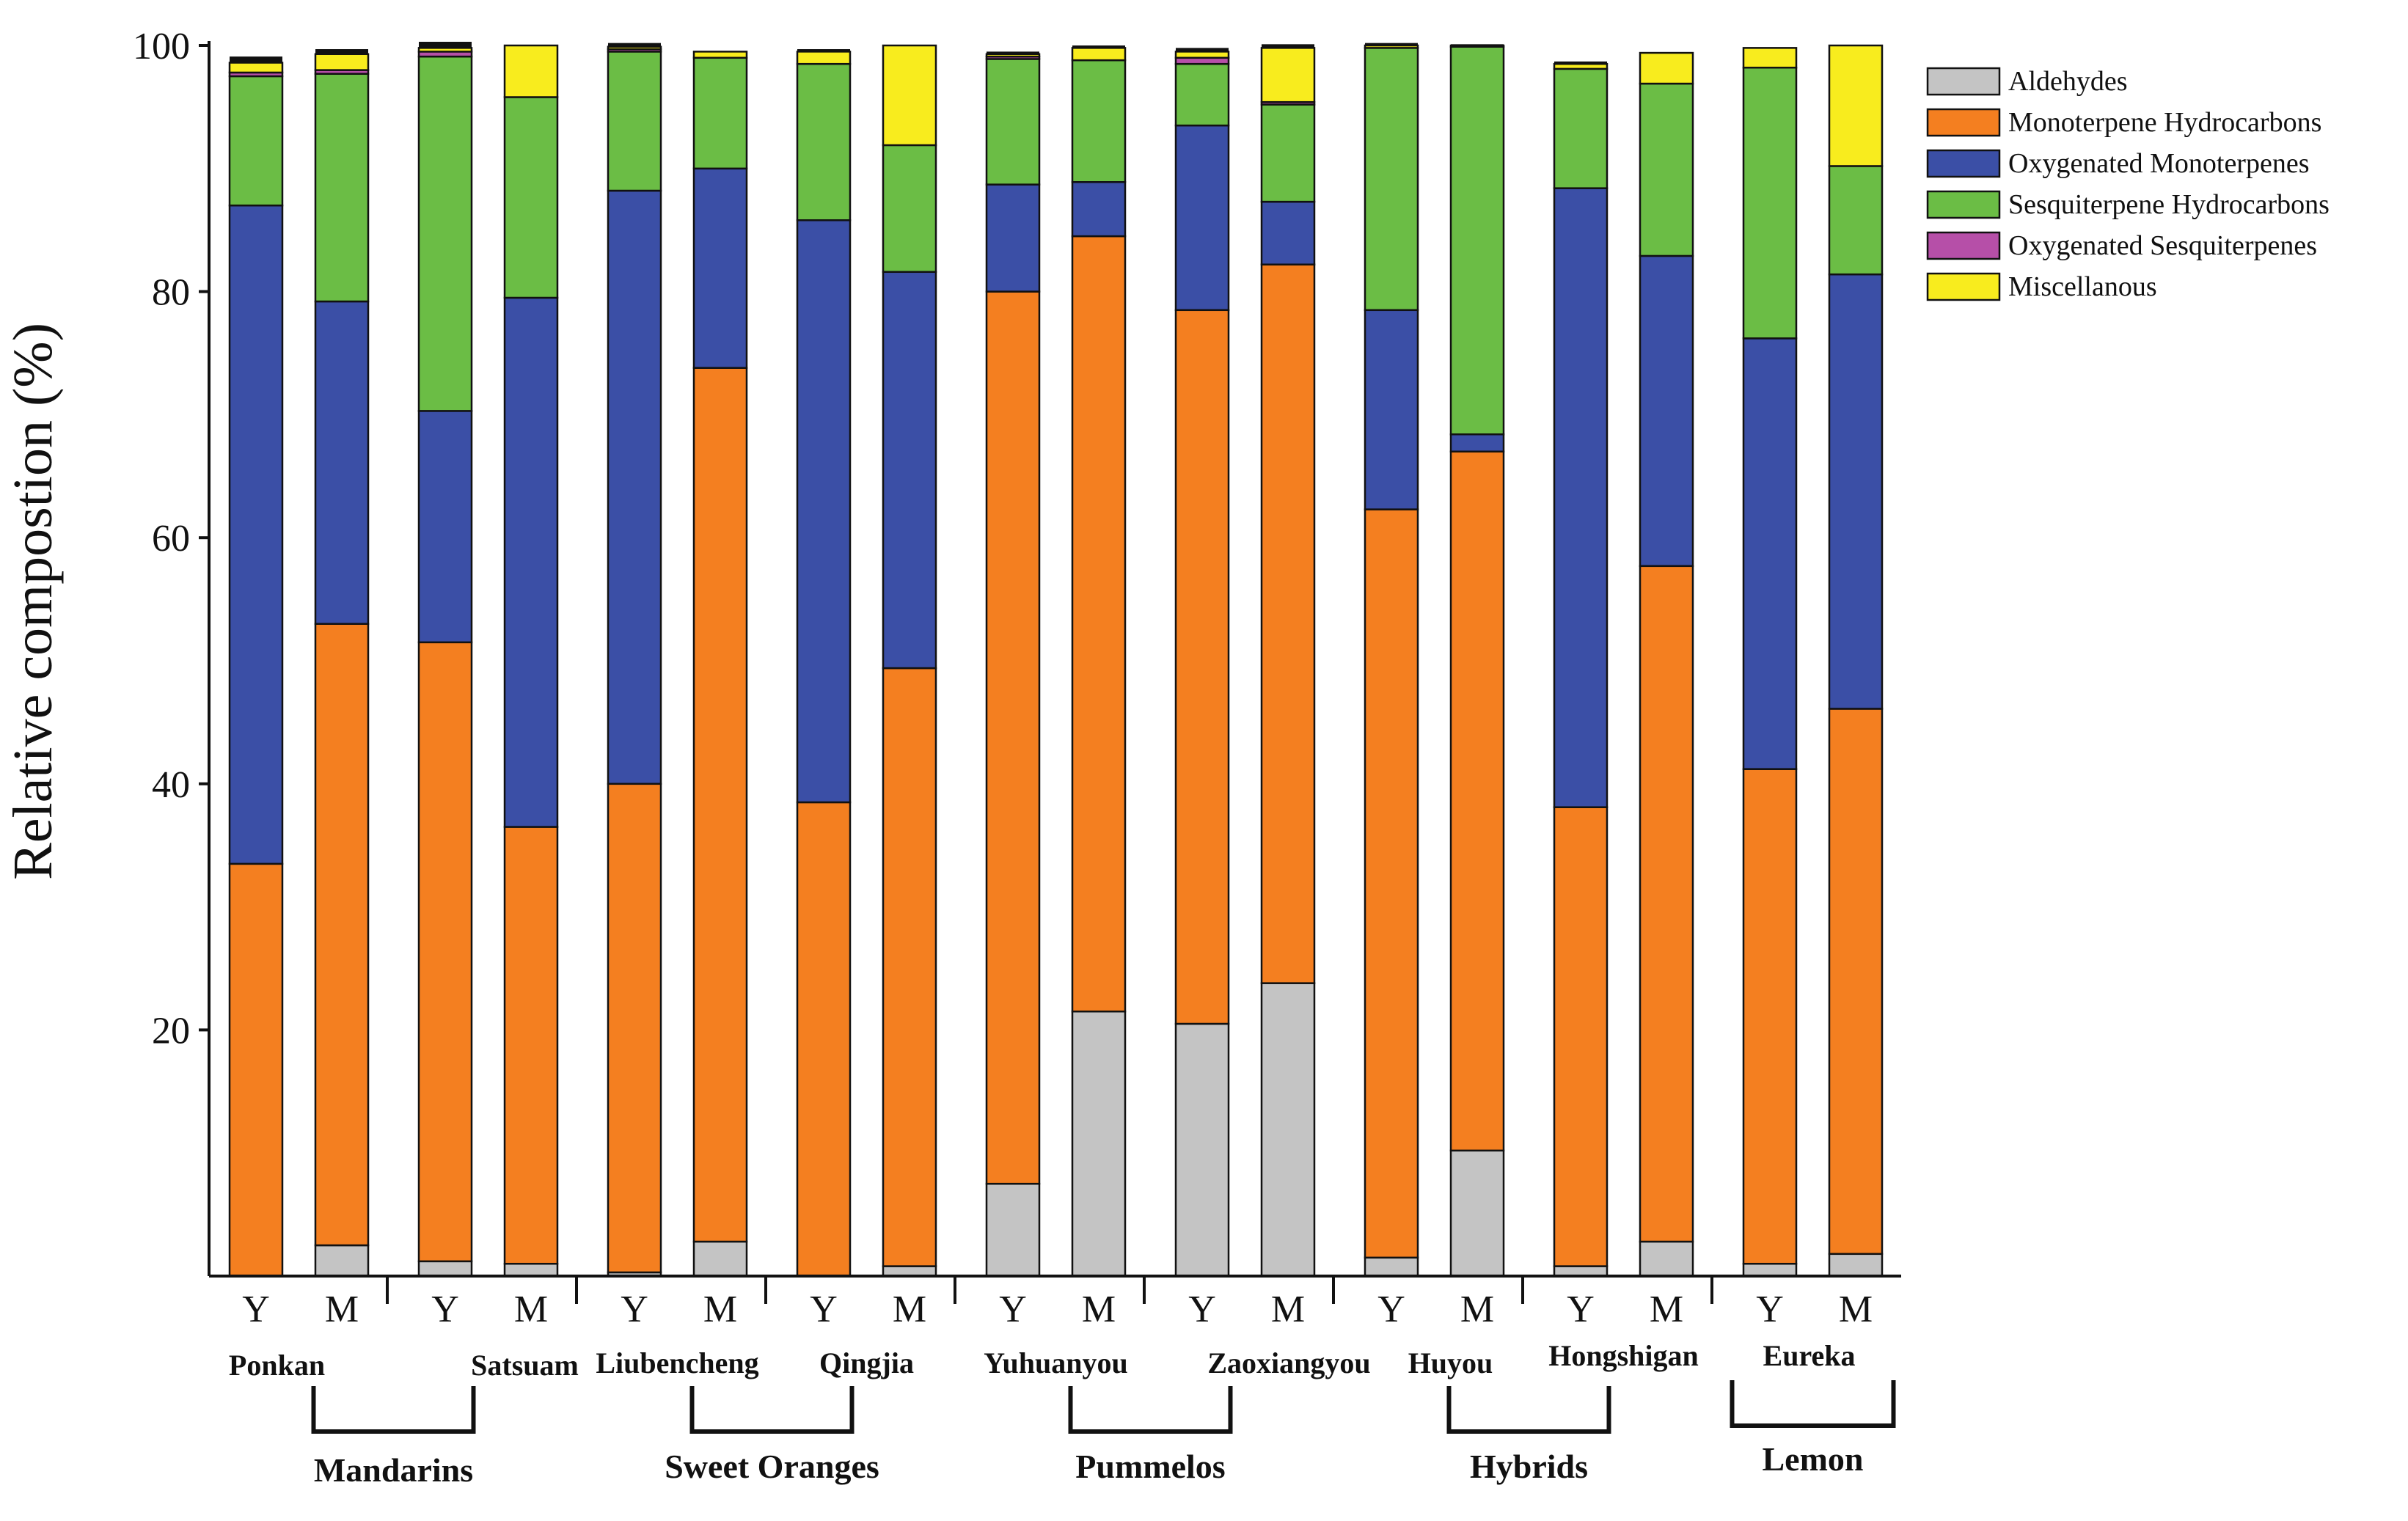 This screenshot has width=2408, height=1521. What do you see at coordinates (531, 562) in the screenshot?
I see `bar-segment-satsuam-m-s2` at bounding box center [531, 562].